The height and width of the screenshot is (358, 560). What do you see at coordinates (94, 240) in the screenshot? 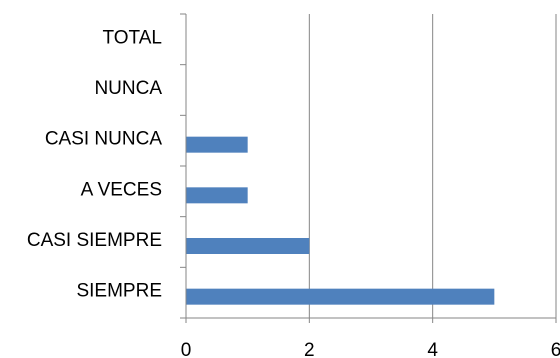
I see `category-label: CASI SIEMPRE` at bounding box center [94, 240].